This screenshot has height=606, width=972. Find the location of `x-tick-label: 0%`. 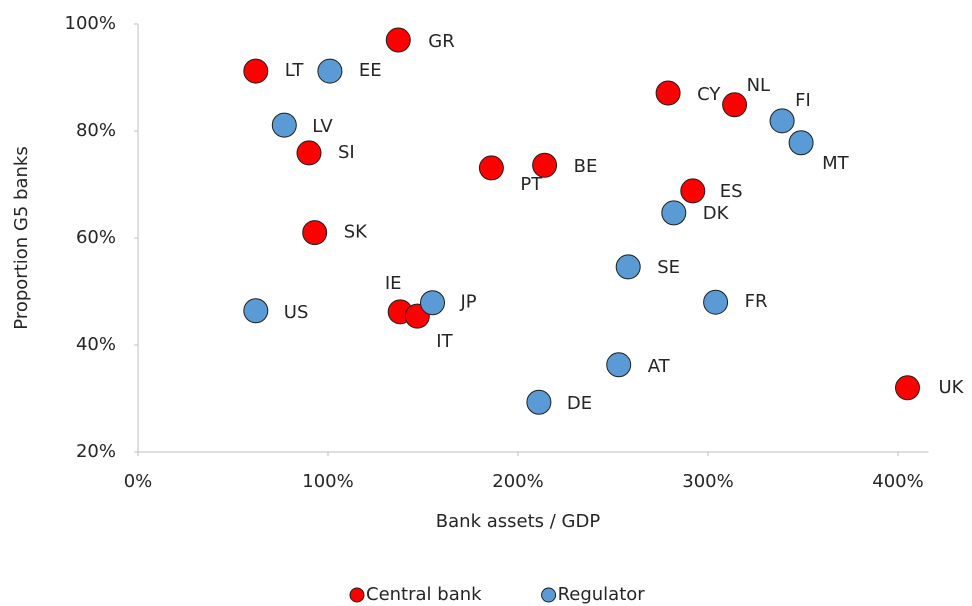

x-tick-label: 0% is located at coordinates (138, 481).